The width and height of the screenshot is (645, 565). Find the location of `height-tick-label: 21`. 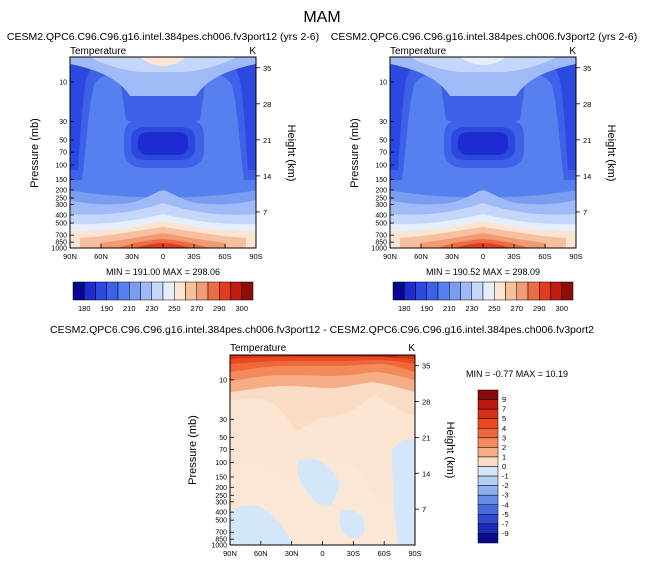

height-tick-label: 21 is located at coordinates (426, 437).